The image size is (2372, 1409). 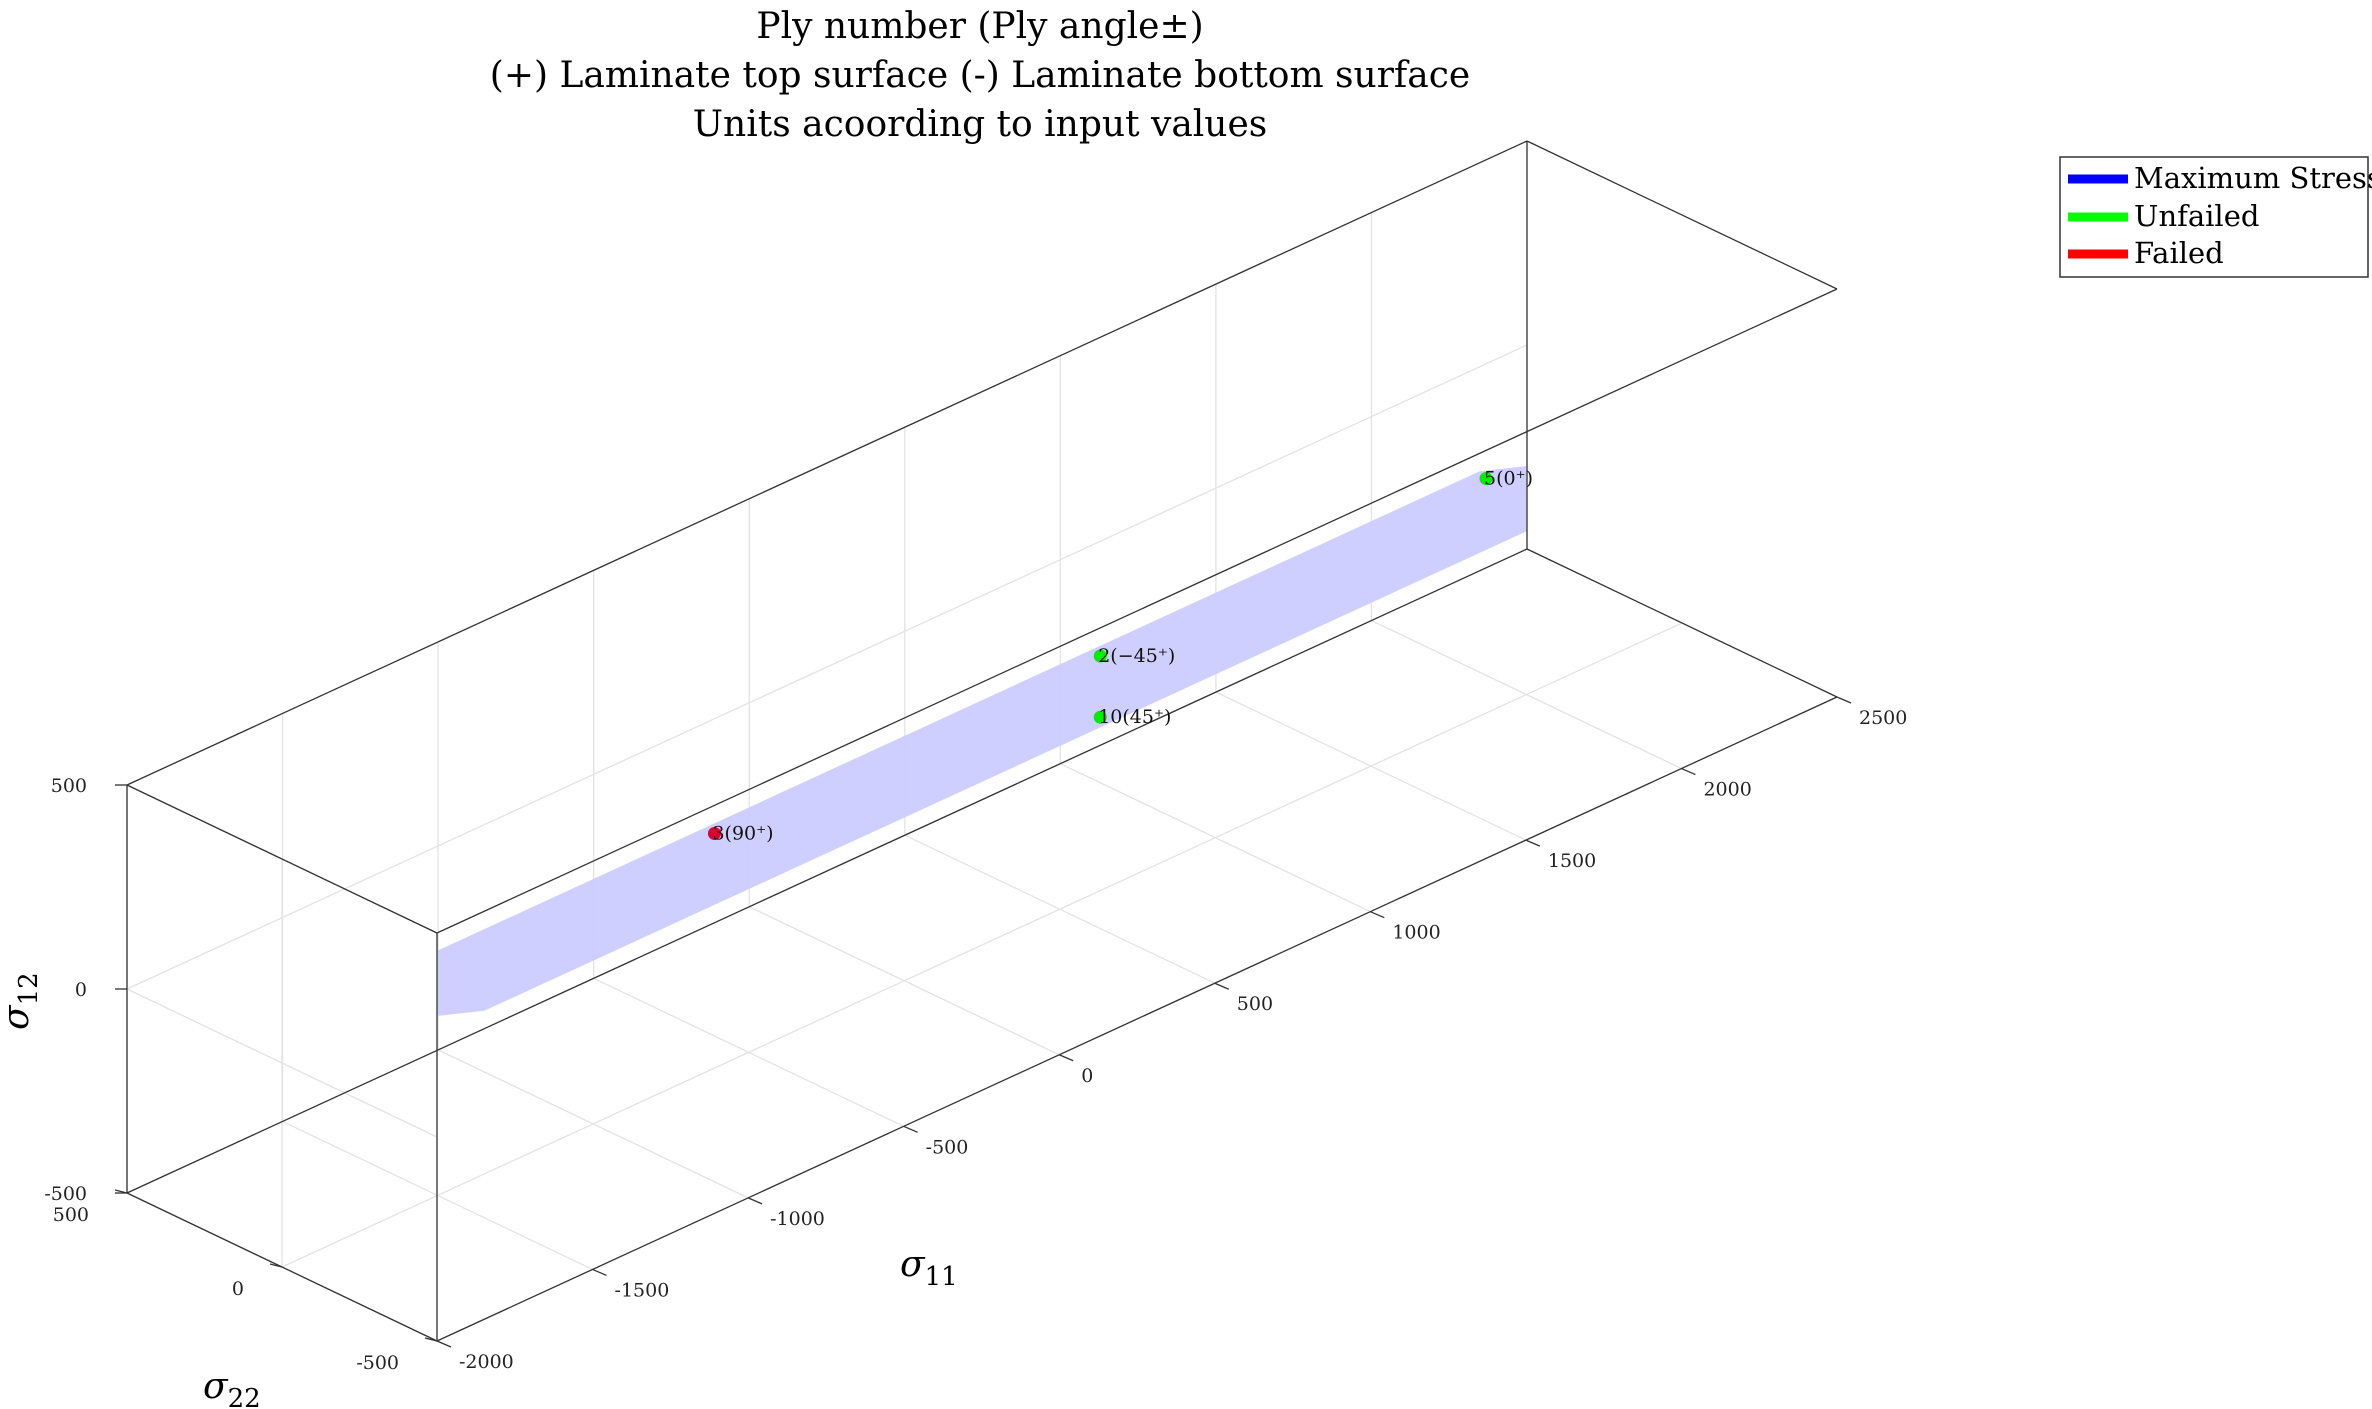 I want to click on x-tick-label: 0, so click(x=1087, y=1076).